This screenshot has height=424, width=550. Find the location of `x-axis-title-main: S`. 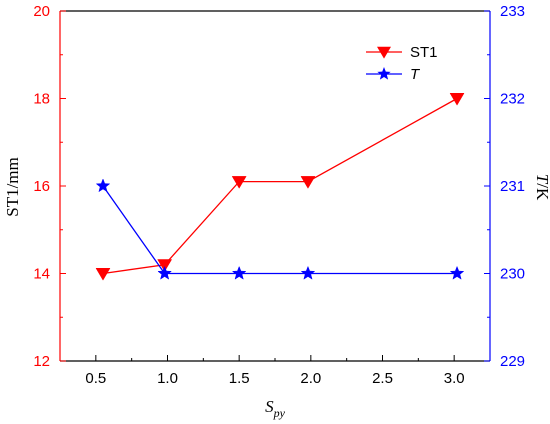

x-axis-title-main: S is located at coordinates (269, 406).